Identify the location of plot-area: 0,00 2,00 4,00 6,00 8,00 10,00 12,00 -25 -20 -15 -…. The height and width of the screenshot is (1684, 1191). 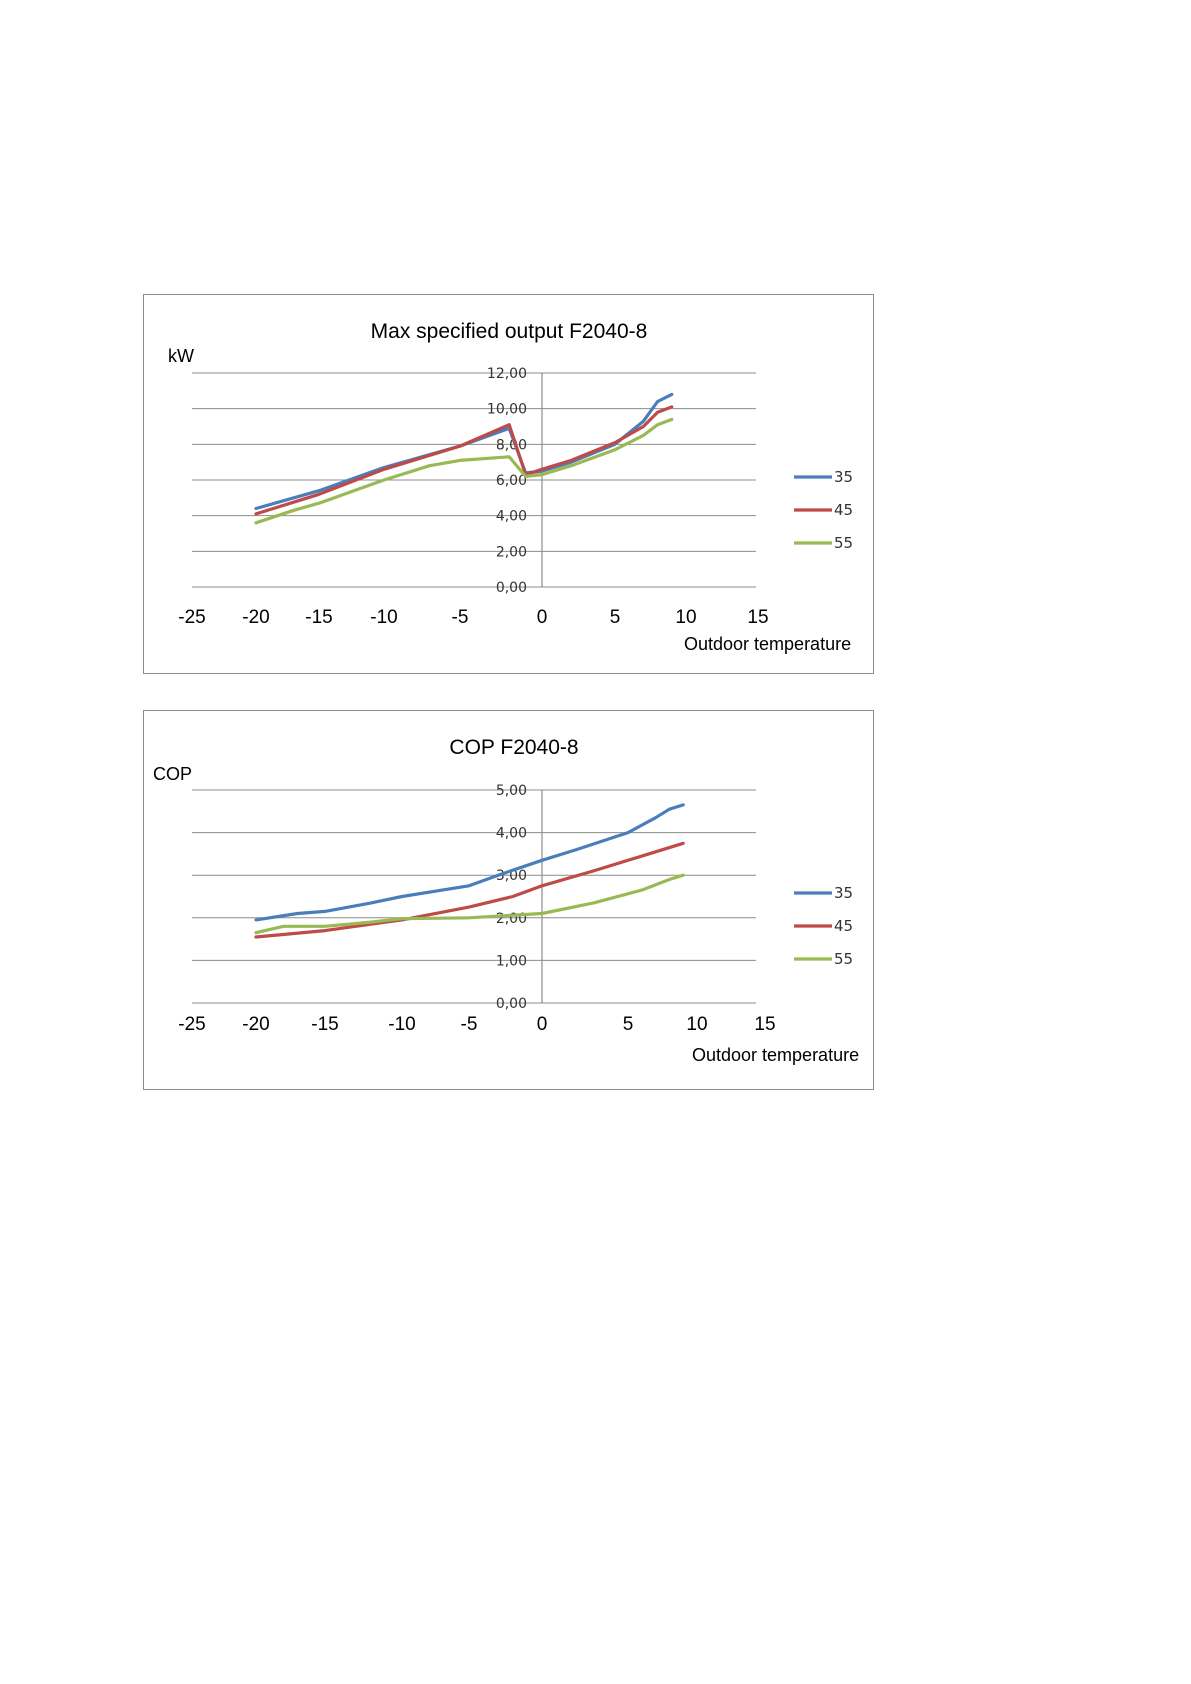
(515, 497).